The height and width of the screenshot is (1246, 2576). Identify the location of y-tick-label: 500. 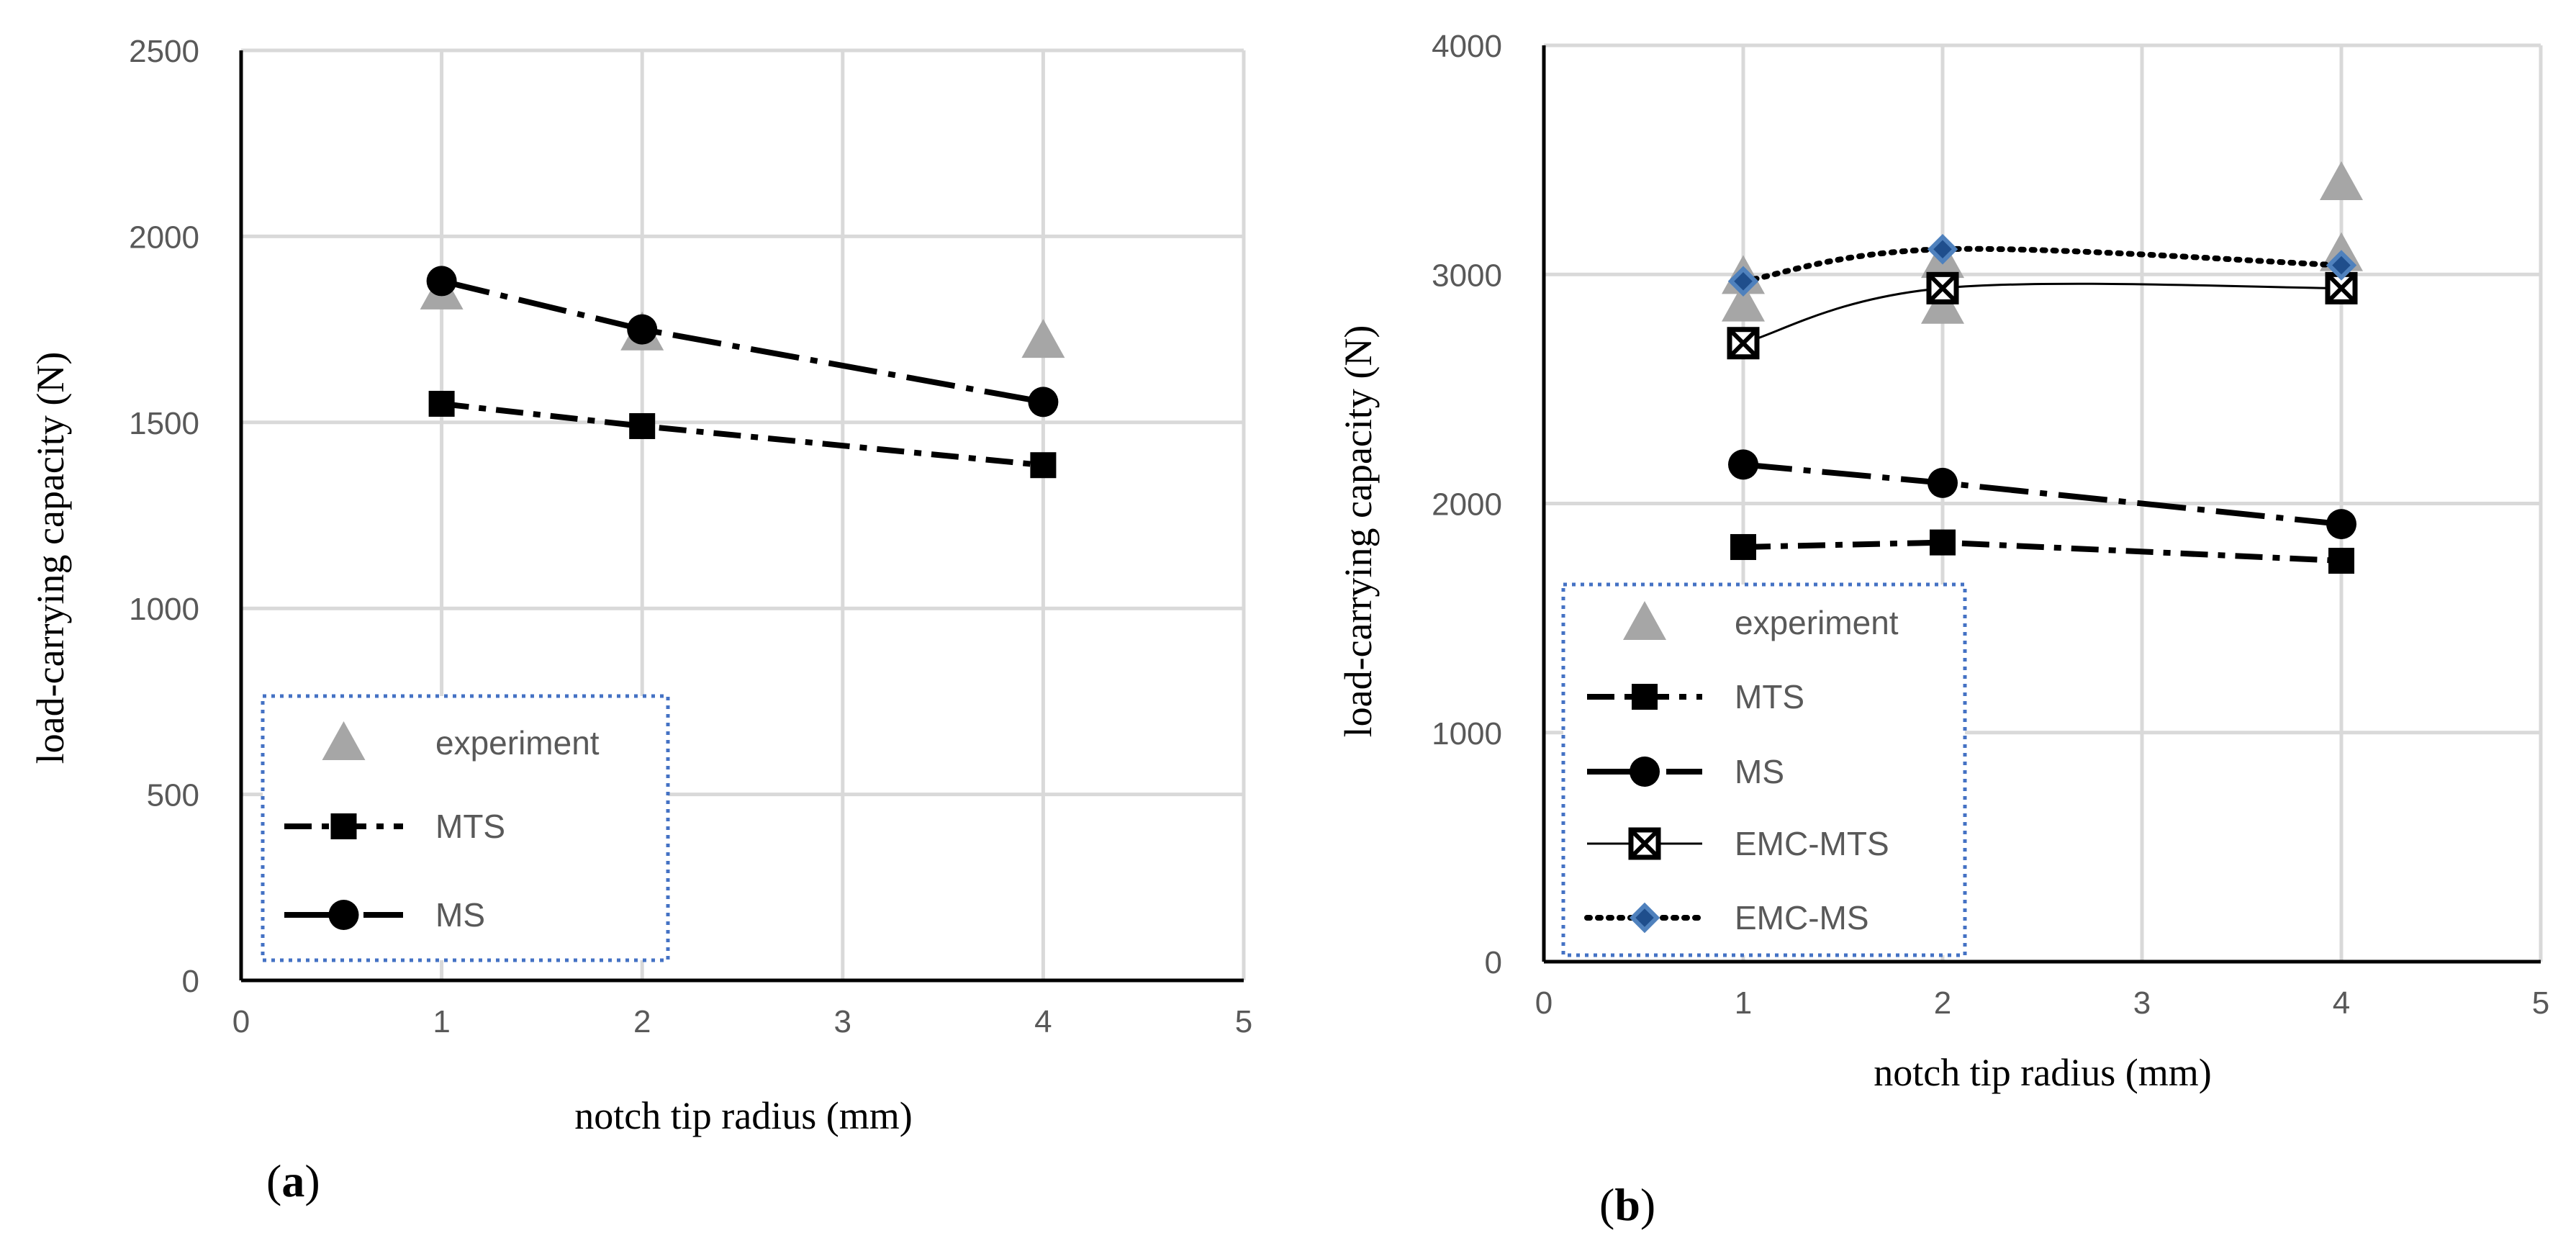
(173, 795).